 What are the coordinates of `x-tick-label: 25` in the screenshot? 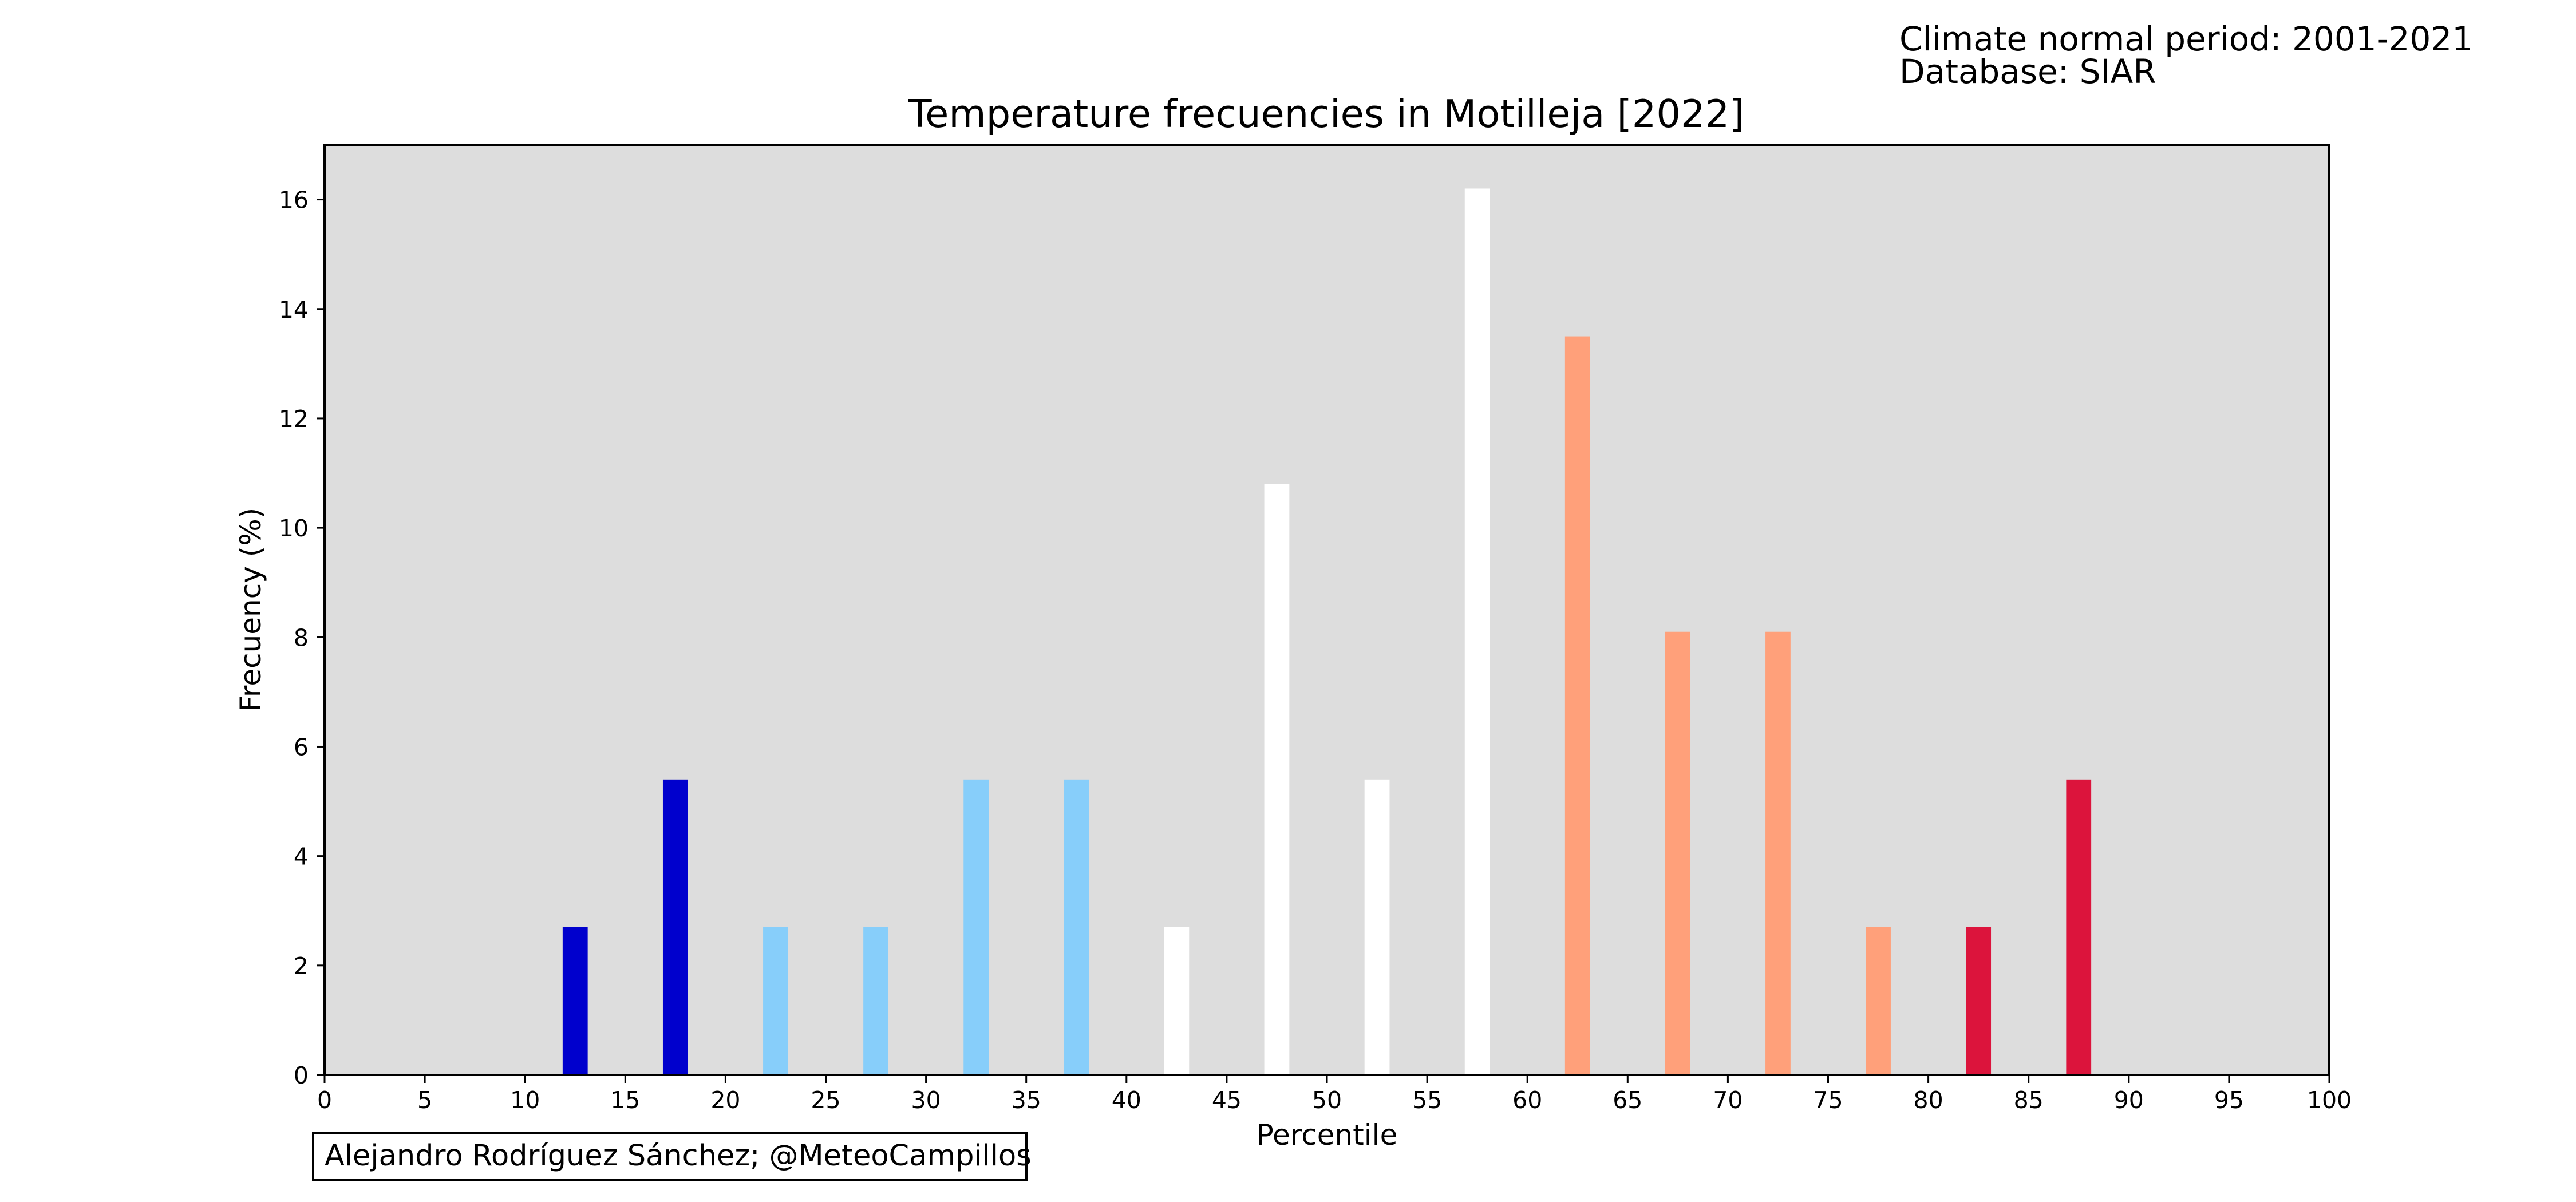 It's located at (825, 1100).